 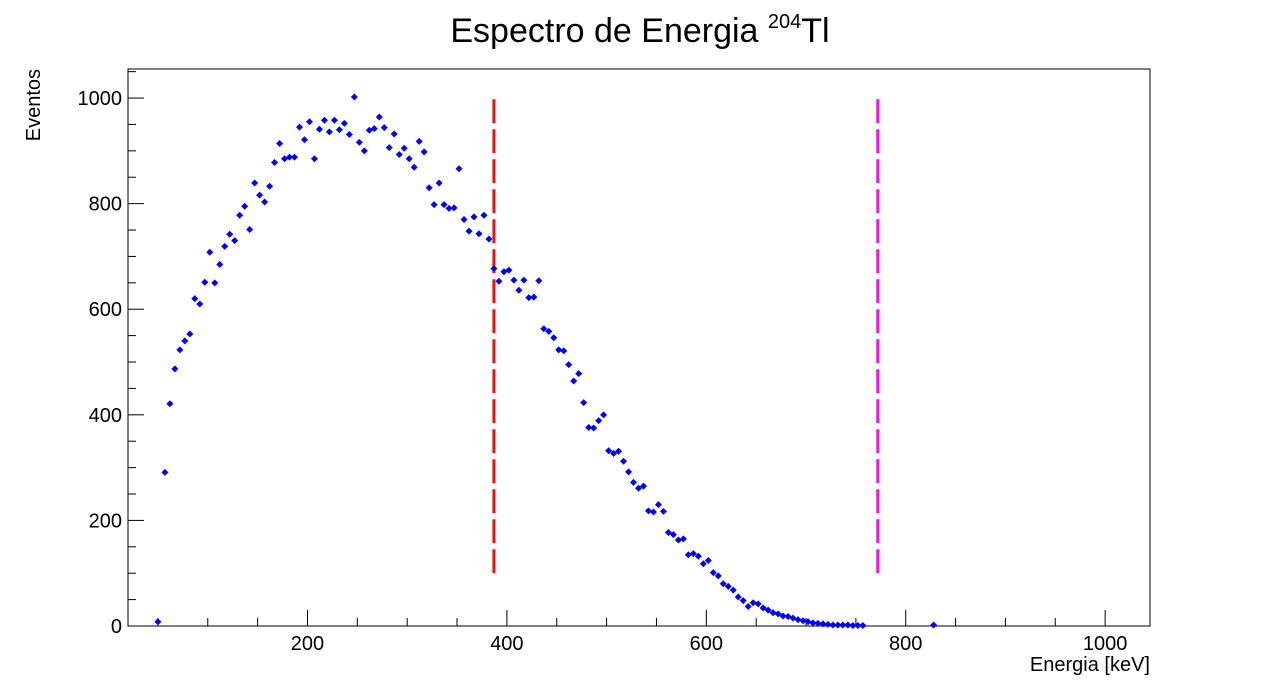 I want to click on y-tick-label: 400, so click(x=105, y=416).